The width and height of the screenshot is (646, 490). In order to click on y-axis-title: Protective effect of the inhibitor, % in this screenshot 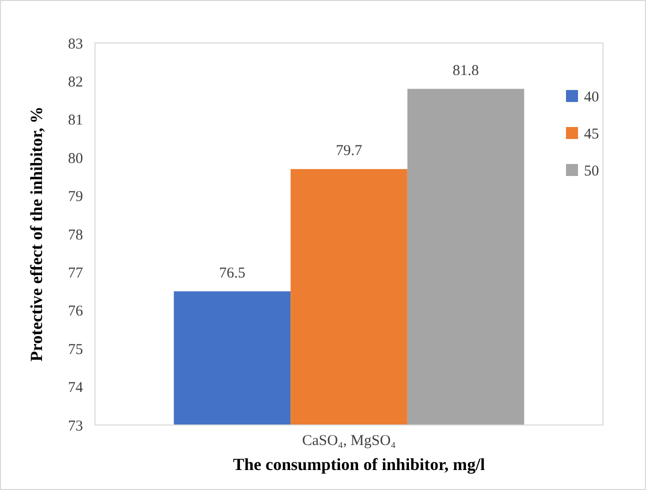, I will do `click(36, 234)`.